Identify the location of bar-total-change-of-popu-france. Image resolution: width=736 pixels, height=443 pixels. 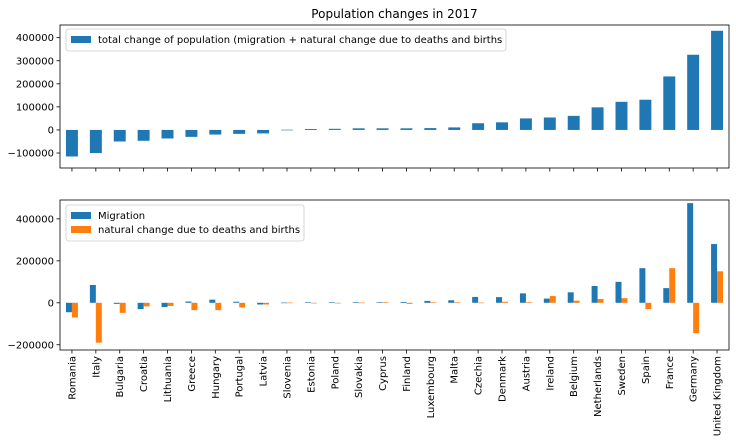
(669, 103).